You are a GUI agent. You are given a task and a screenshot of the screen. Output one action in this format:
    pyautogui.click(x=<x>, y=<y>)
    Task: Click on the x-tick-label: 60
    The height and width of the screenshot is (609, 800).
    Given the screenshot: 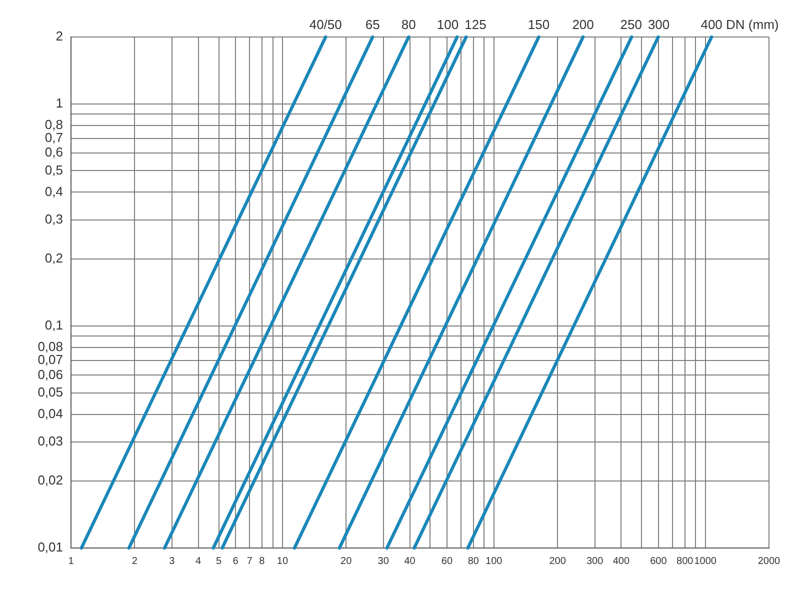 What is the action you would take?
    pyautogui.click(x=447, y=561)
    